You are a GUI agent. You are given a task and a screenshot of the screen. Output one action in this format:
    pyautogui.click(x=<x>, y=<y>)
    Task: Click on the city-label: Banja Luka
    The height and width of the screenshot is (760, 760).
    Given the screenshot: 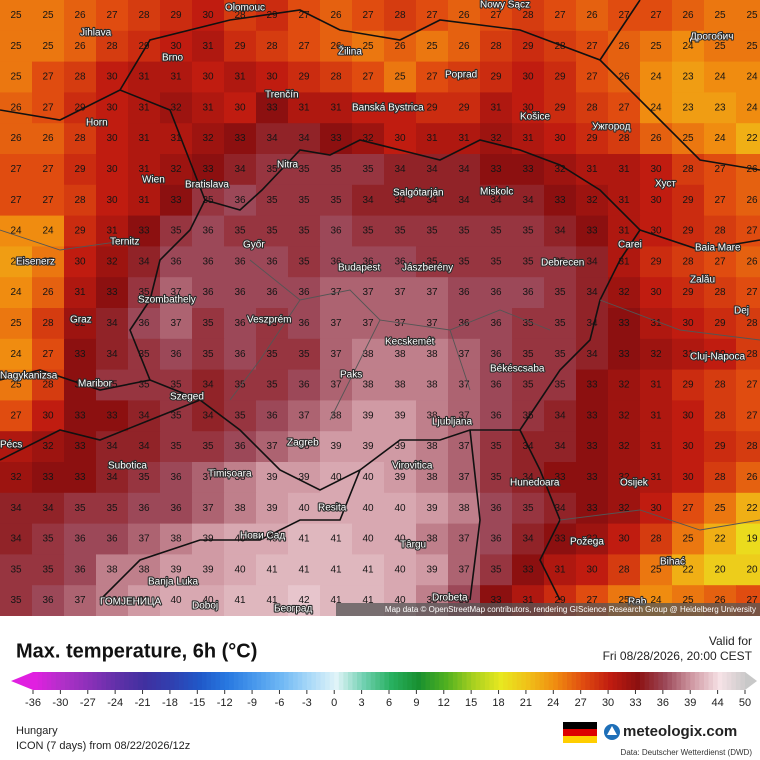 What is the action you would take?
    pyautogui.click(x=173, y=582)
    